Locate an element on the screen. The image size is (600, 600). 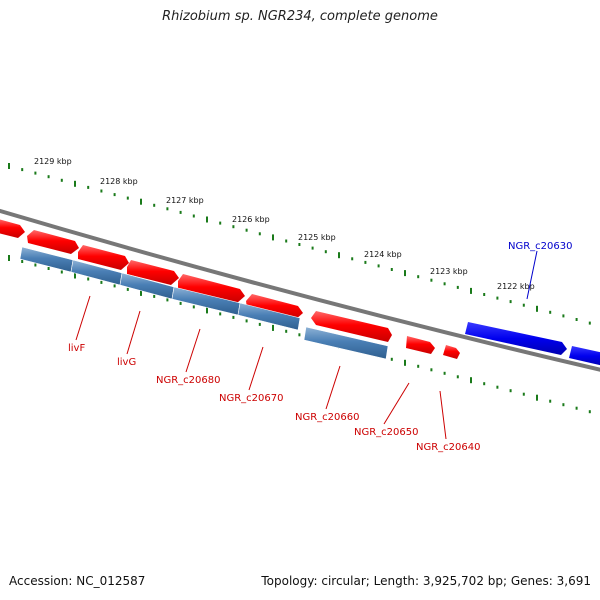
scale-label: 2128 kbp is located at coordinates (119, 181).